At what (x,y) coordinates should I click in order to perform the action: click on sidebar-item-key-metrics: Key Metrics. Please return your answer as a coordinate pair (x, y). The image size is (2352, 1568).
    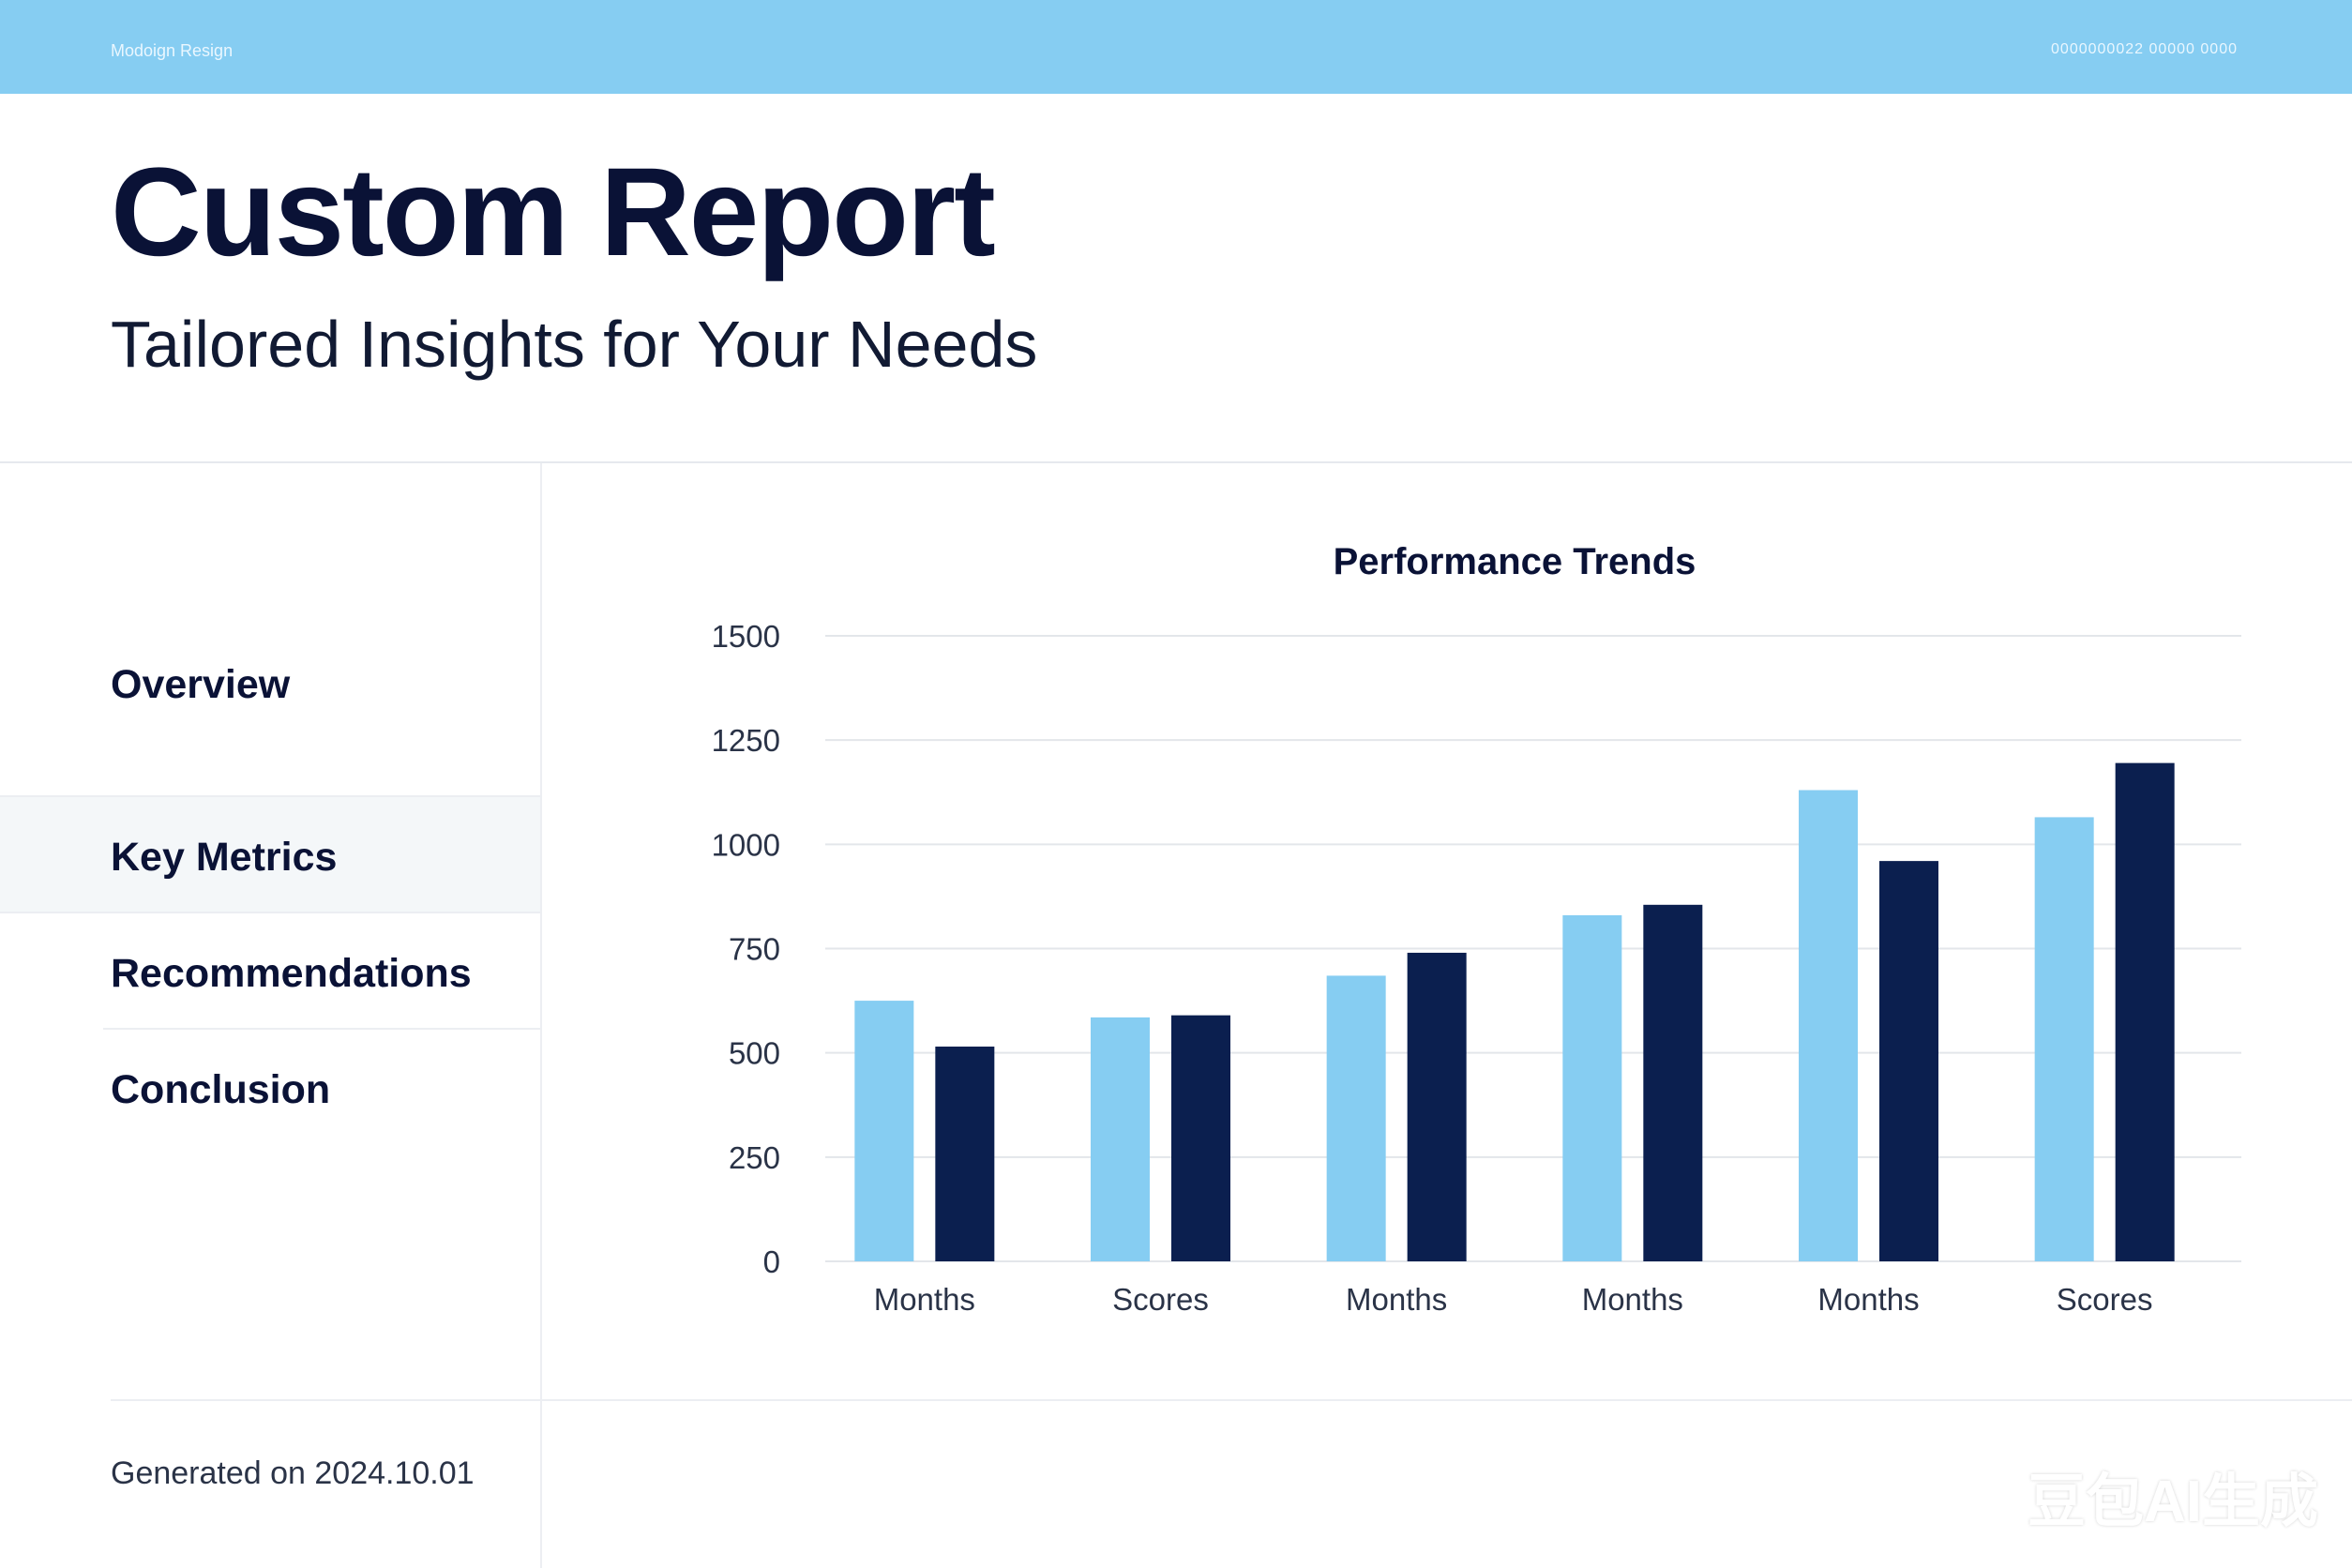
    Looking at the image, I should click on (270, 854).